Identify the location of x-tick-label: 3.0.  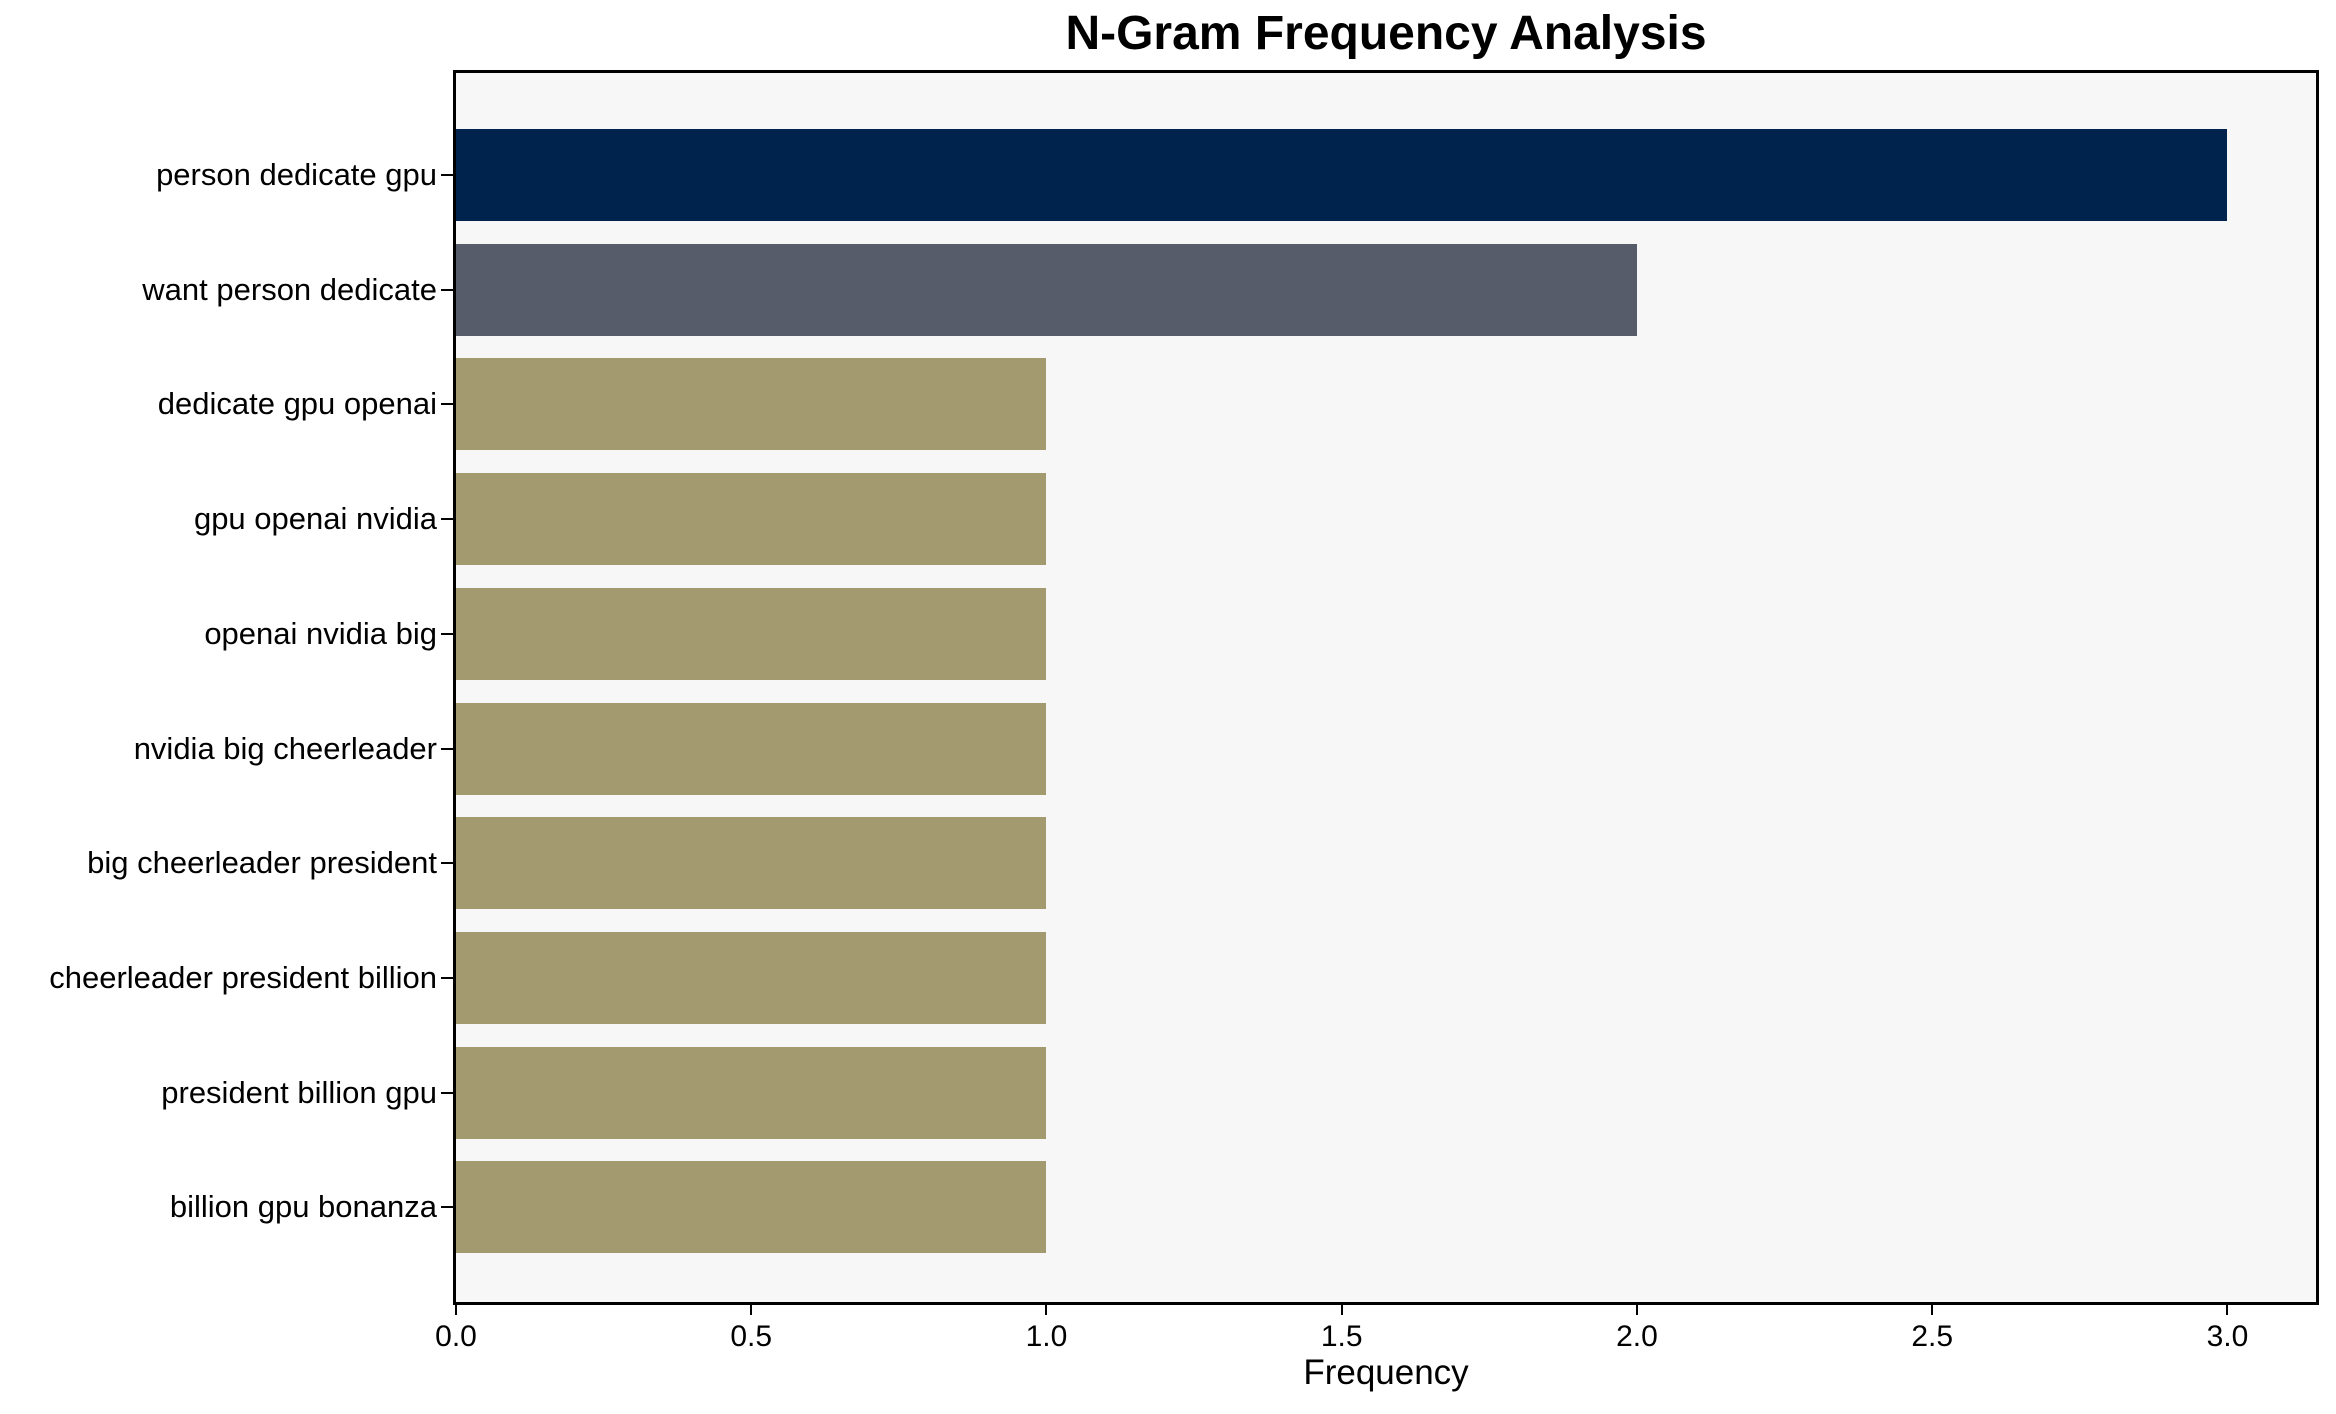
(2227, 1336).